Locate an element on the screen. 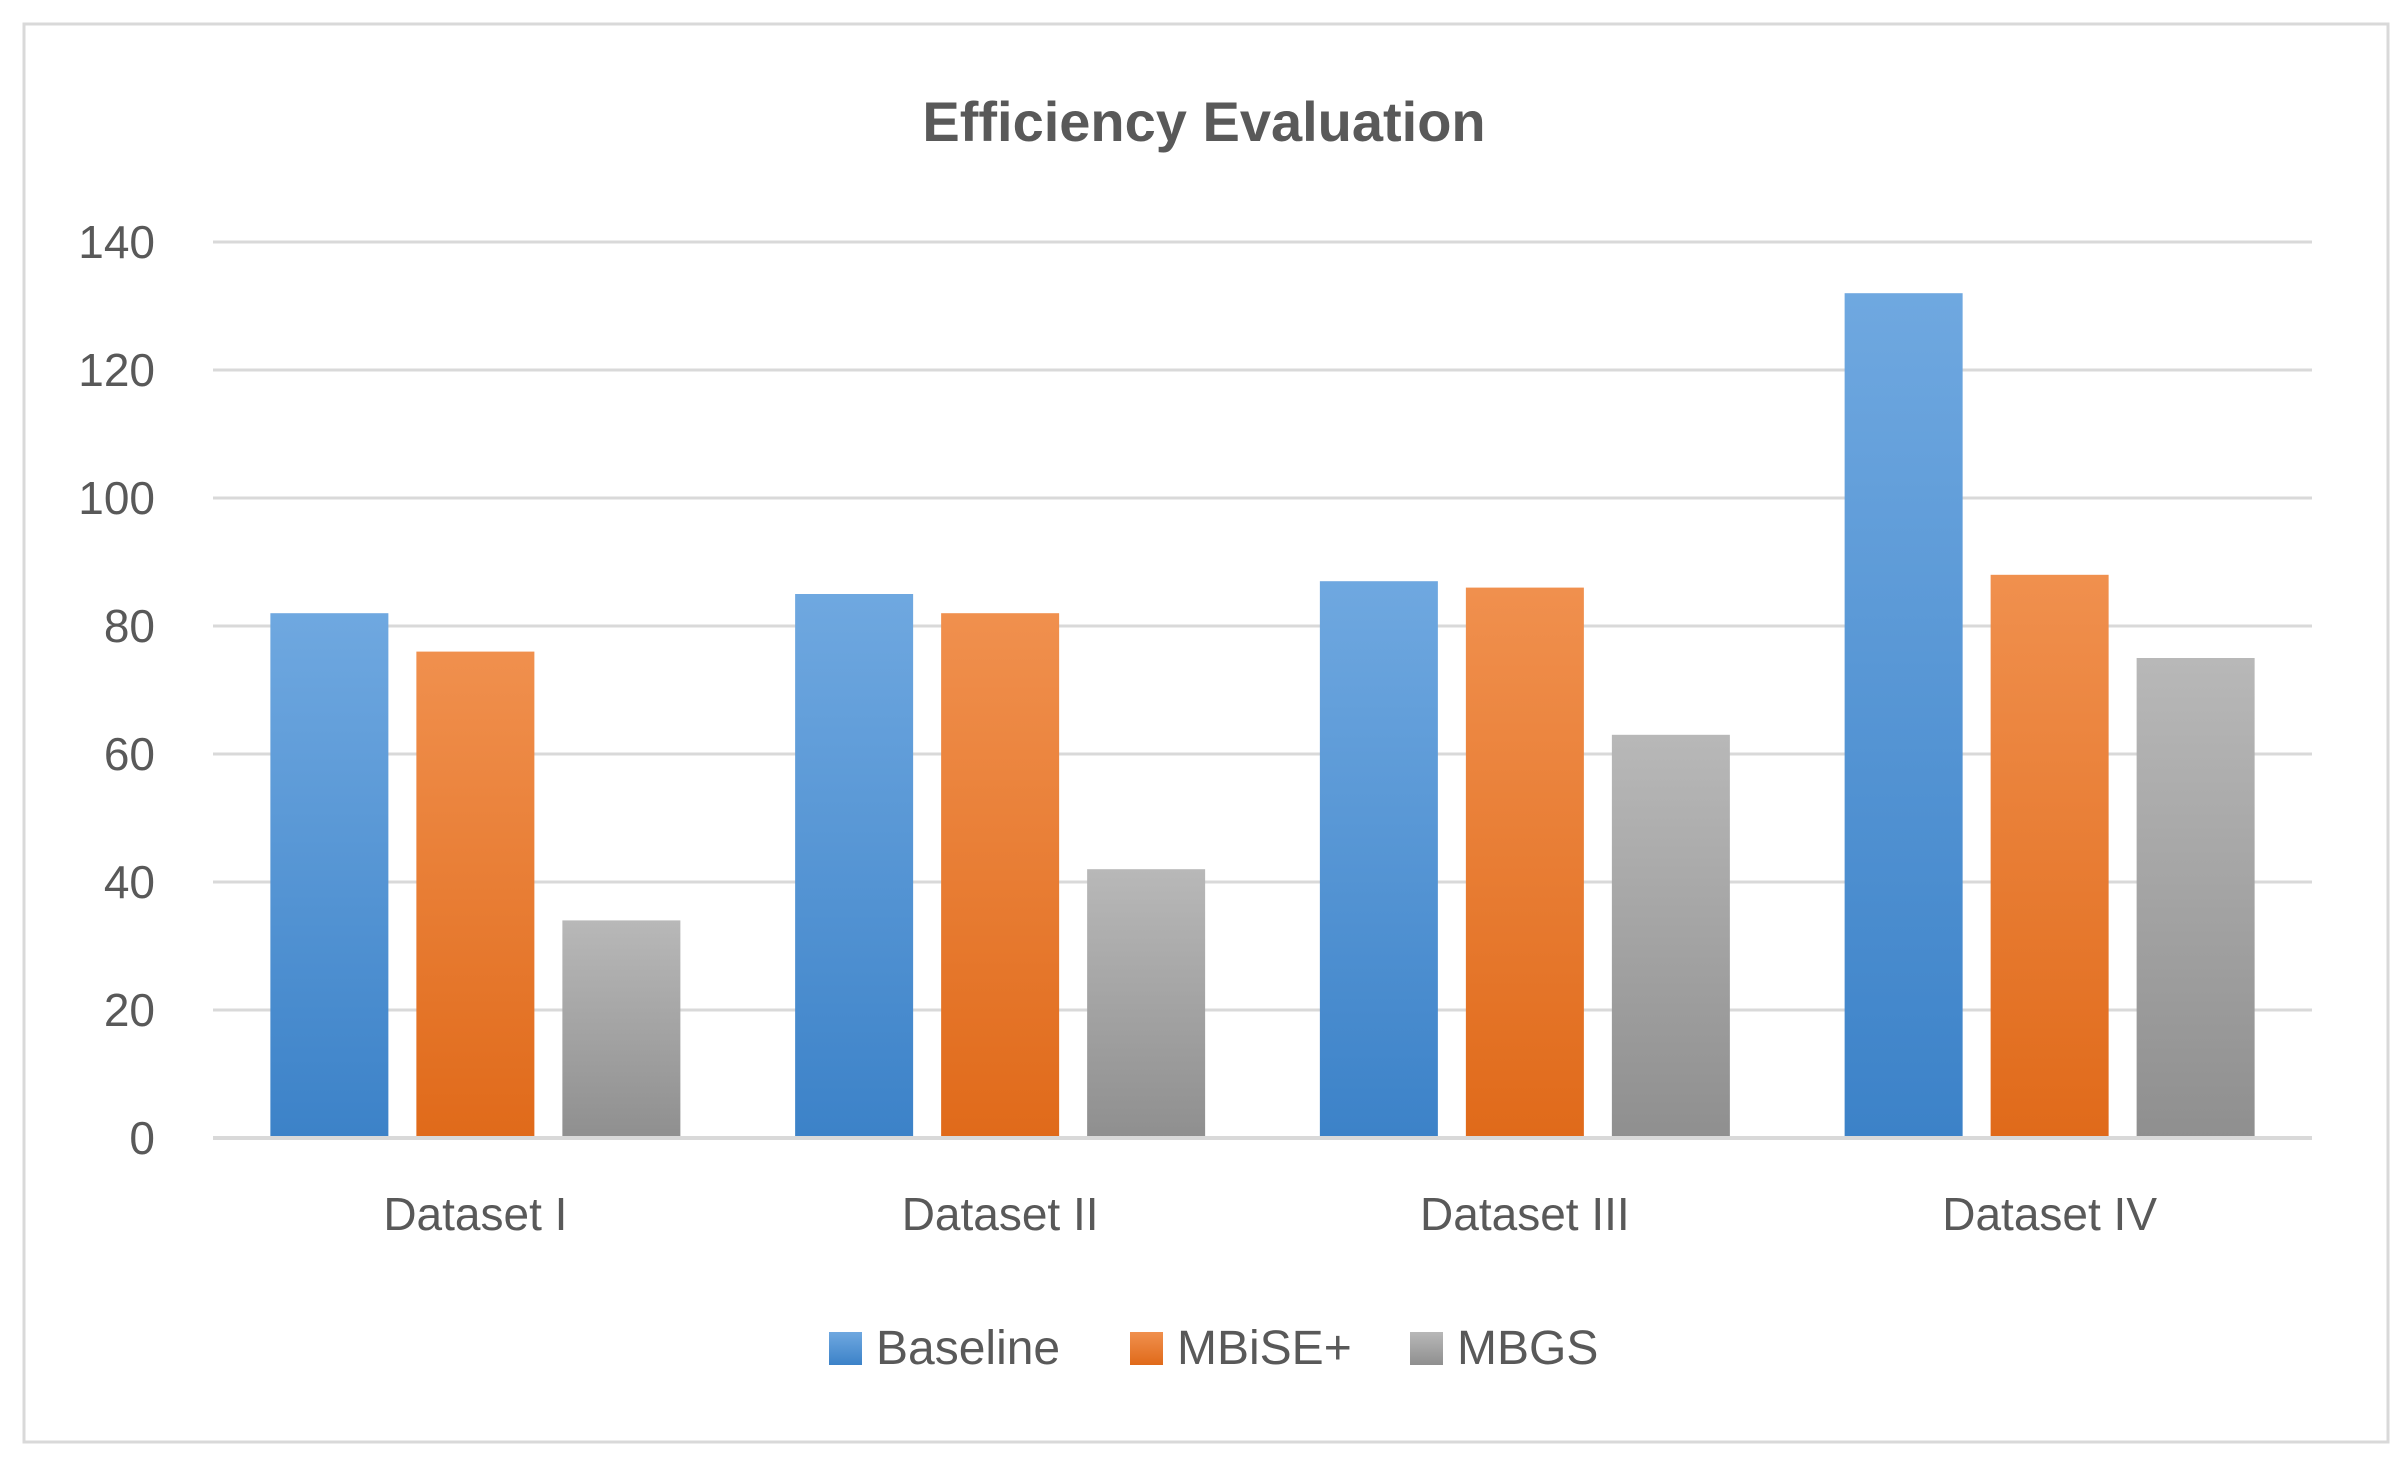 The height and width of the screenshot is (1470, 2408). y-tick-label: 0 is located at coordinates (142, 1138).